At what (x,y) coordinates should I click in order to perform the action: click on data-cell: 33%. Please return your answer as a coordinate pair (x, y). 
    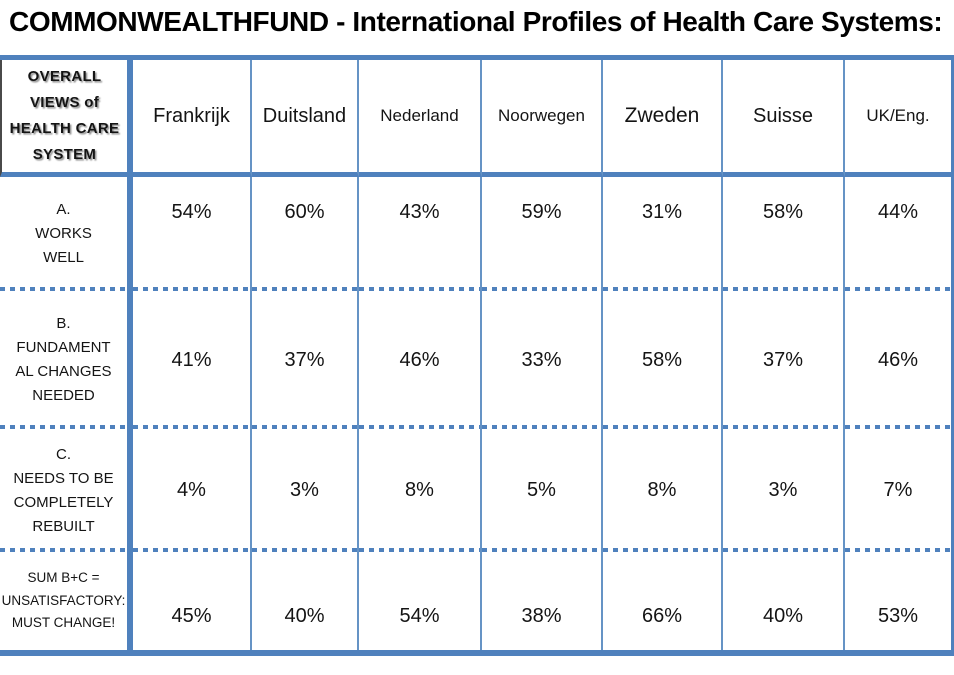
    Looking at the image, I should click on (542, 360).